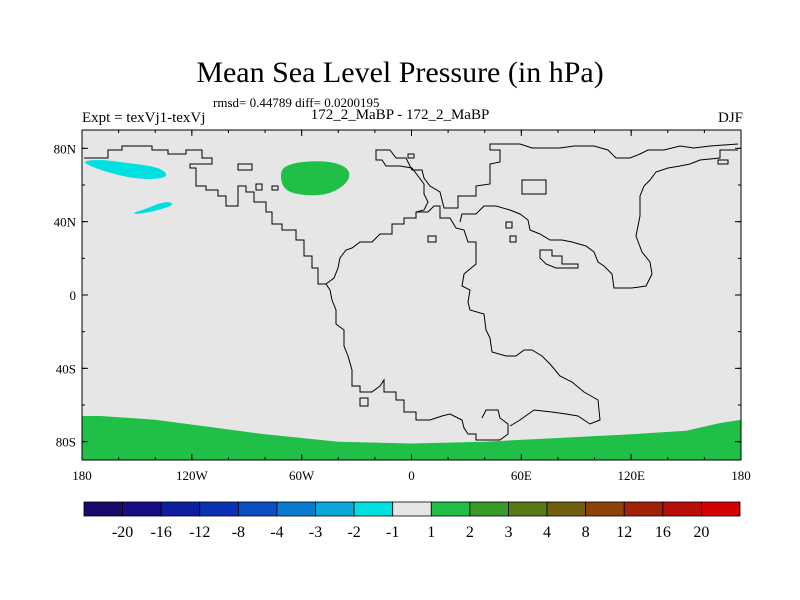 This screenshot has width=800, height=600. I want to click on colorbar-label: -4, so click(276, 532).